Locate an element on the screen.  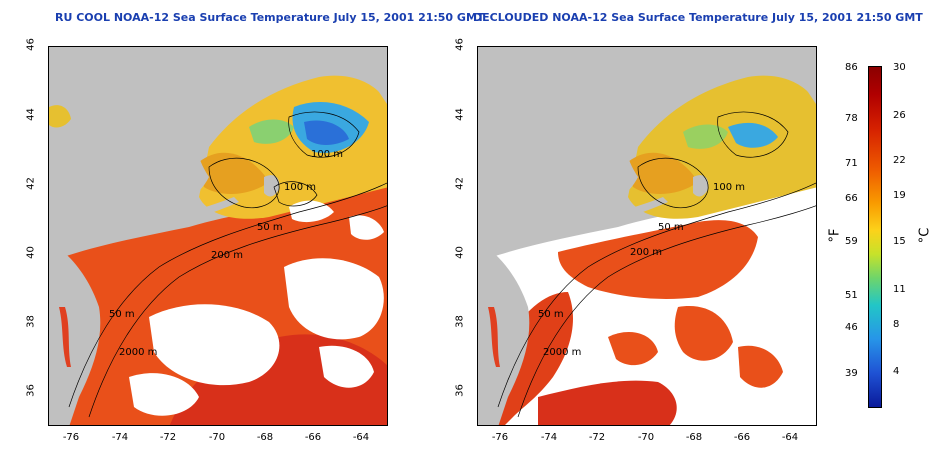
right-lon-74: -74 is located at coordinates (549, 437).